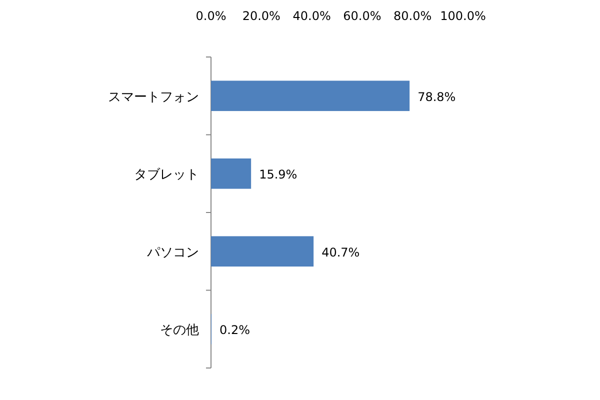 The image size is (600, 400). I want to click on x-tick-label: 100.0%, so click(463, 16).